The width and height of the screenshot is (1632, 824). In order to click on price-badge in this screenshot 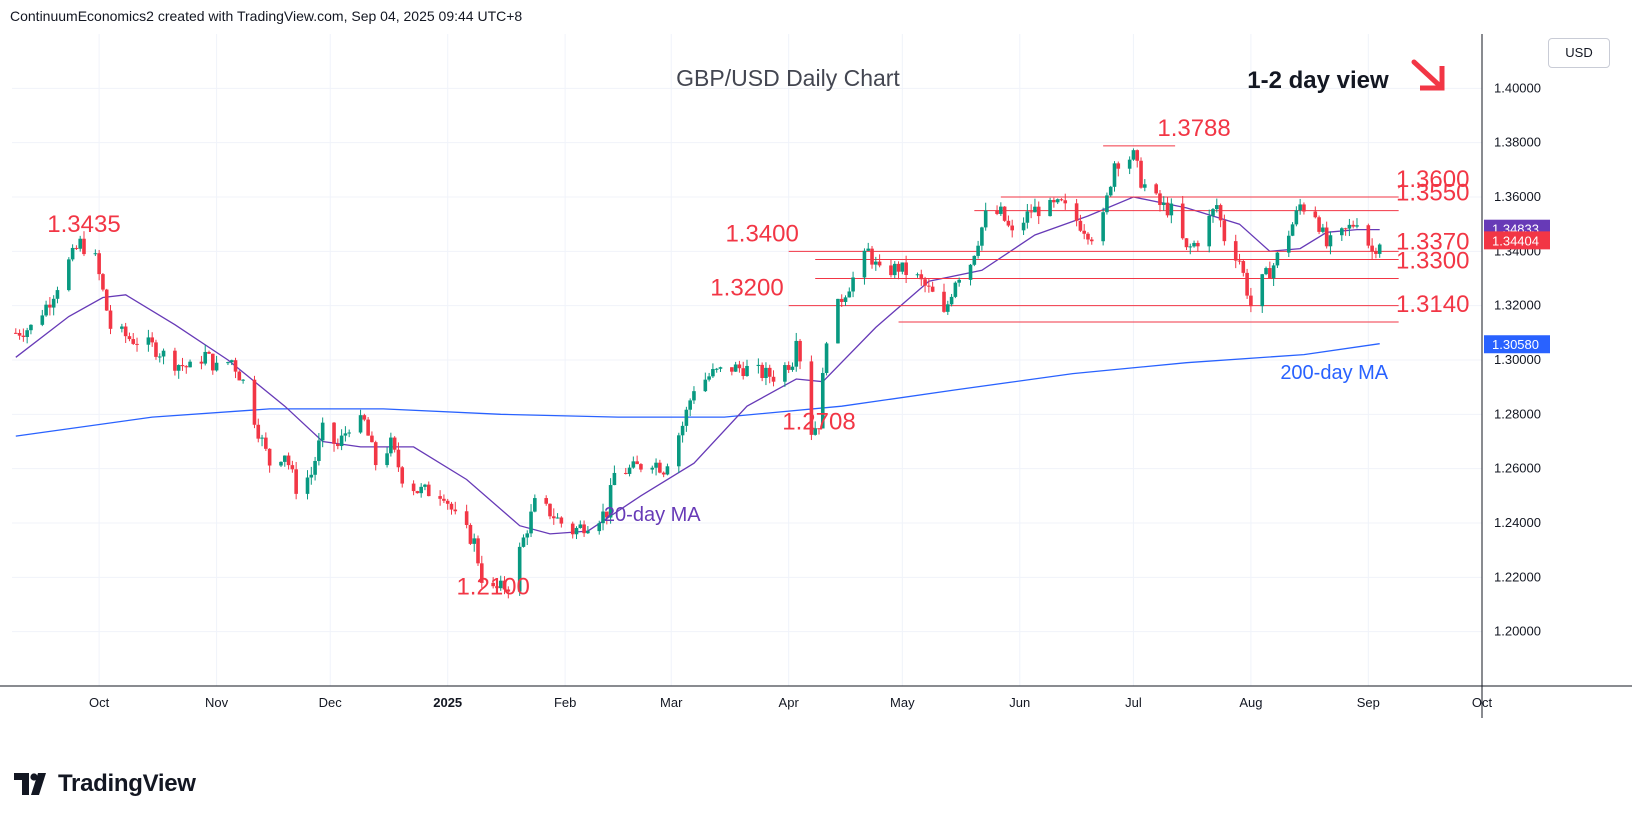, I will do `click(1517, 344)`.